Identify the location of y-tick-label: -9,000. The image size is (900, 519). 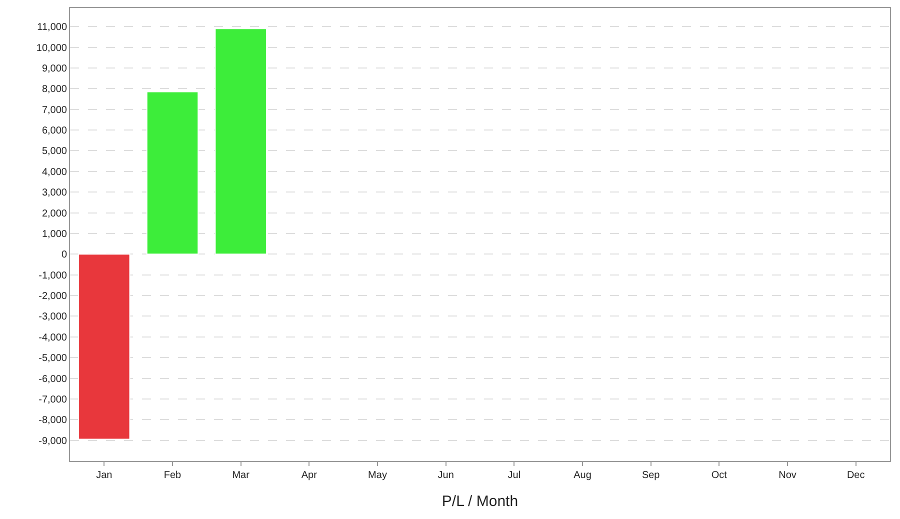
(53, 441).